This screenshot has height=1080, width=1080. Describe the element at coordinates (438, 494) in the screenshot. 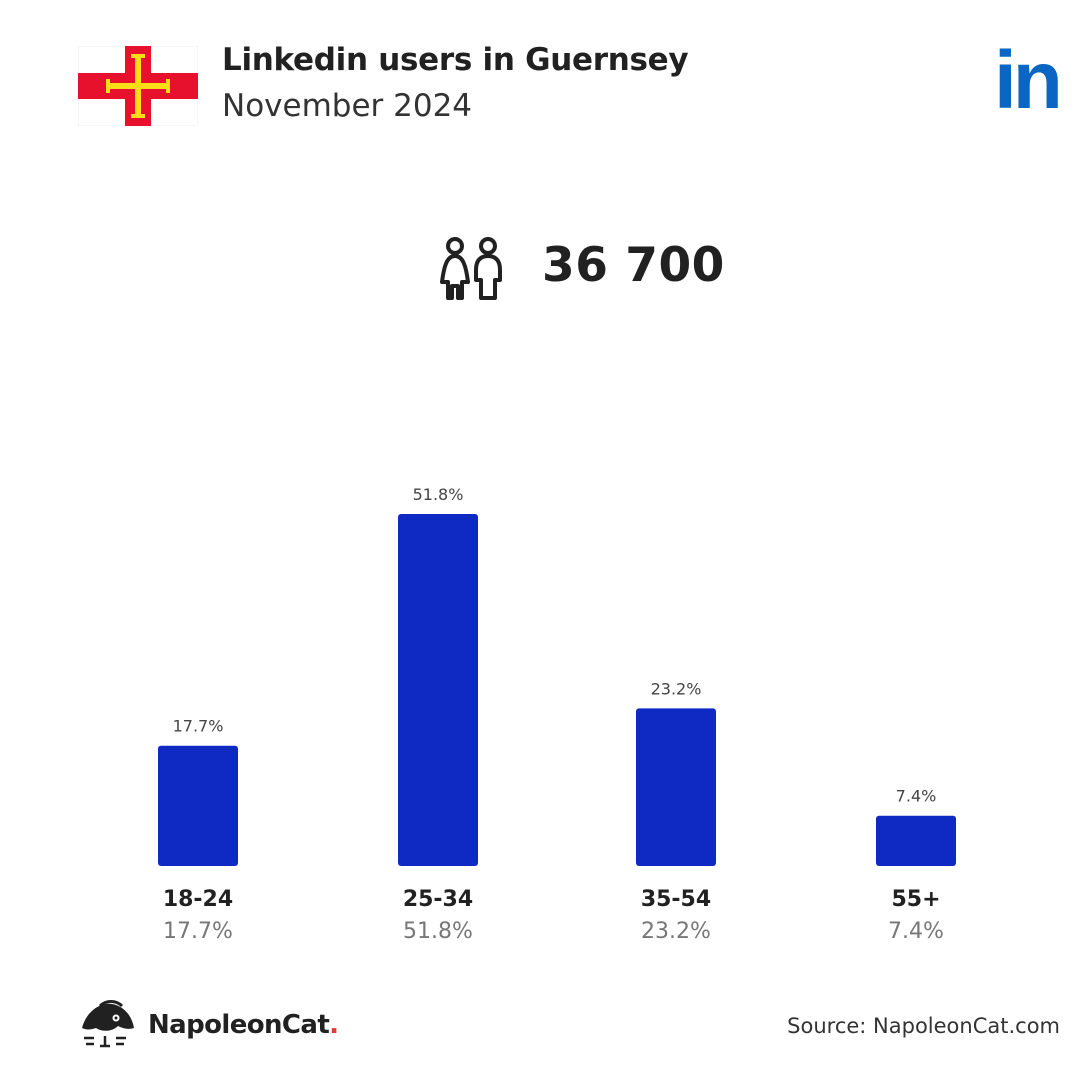

I see `data-label-25-34: 51.8%` at that location.